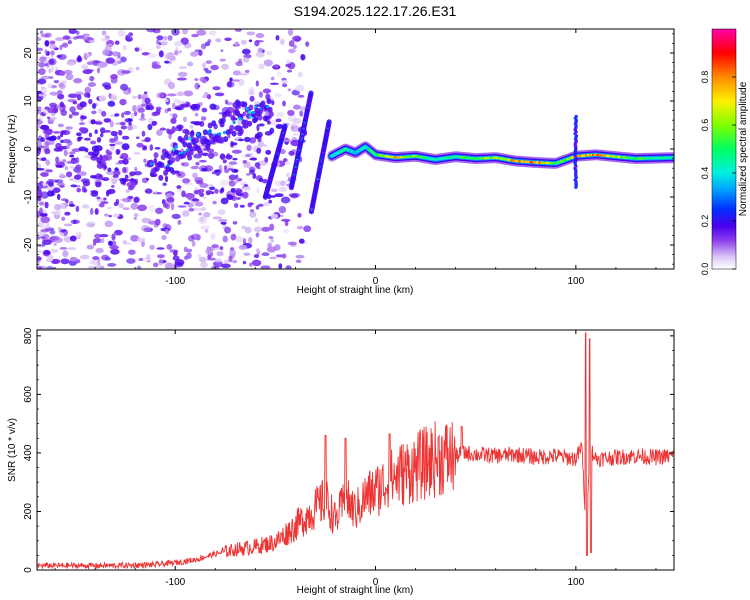 The width and height of the screenshot is (750, 600). Describe the element at coordinates (724, 149) in the screenshot. I see `colorbar-gradient` at that location.